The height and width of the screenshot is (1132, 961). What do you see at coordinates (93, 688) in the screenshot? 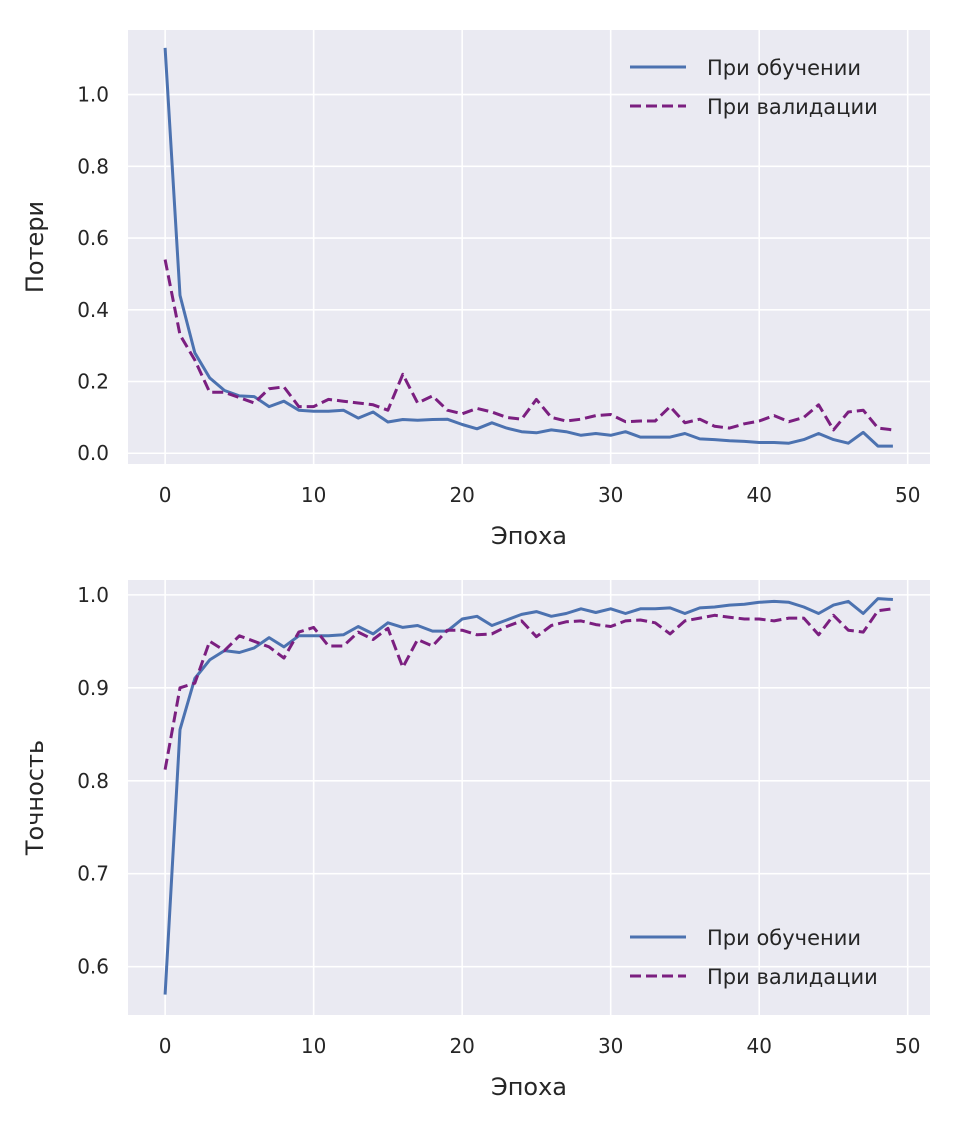
I see `y-tick-label: 0.9` at bounding box center [93, 688].